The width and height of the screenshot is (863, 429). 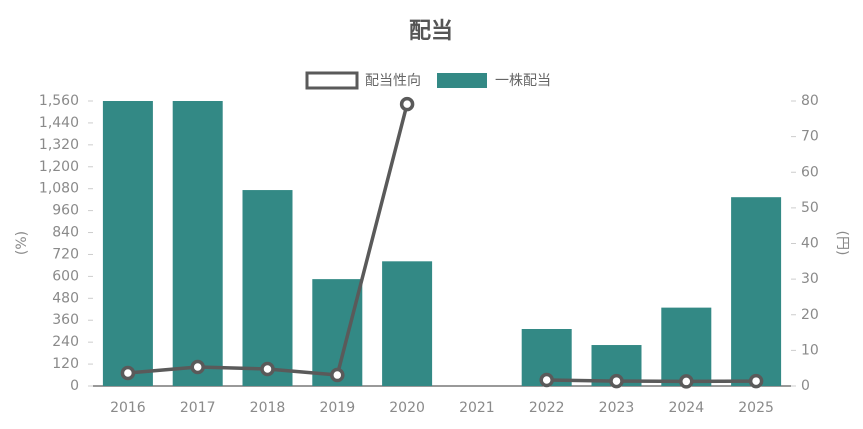 I want to click on x-tick-label: 2020, so click(x=407, y=408).